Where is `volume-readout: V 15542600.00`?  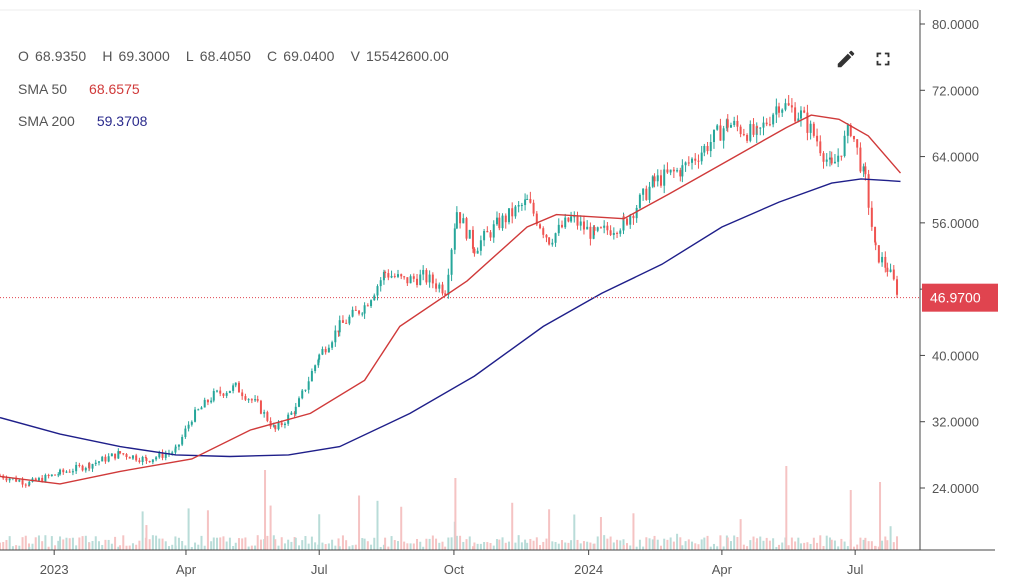 volume-readout: V 15542600.00 is located at coordinates (399, 56).